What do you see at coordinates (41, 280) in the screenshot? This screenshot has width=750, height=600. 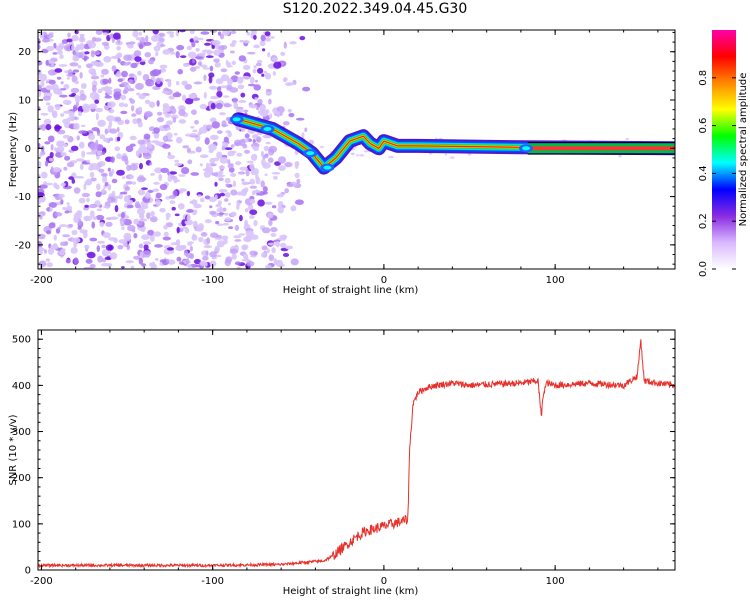 I see `x-tick-label: -200` at bounding box center [41, 280].